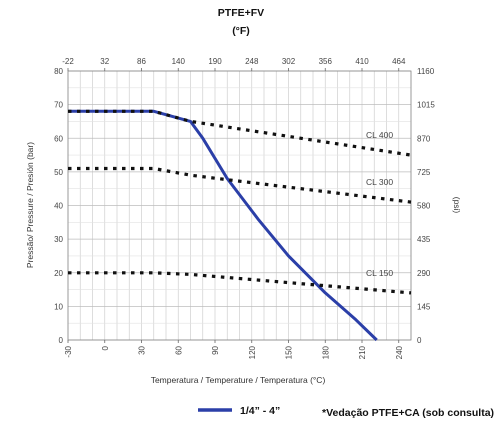 The width and height of the screenshot is (494, 425). What do you see at coordinates (252, 61) in the screenshot?
I see `top-tick-label: 248` at bounding box center [252, 61].